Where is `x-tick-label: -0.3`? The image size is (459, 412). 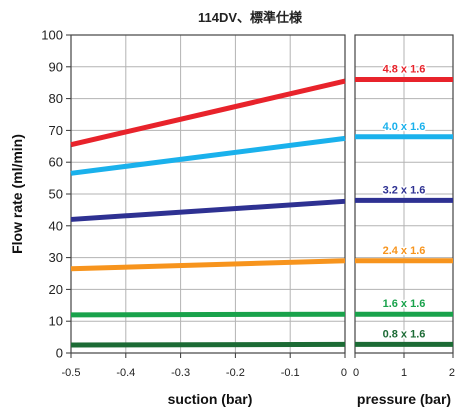
x-tick-label: -0.3 is located at coordinates (180, 373).